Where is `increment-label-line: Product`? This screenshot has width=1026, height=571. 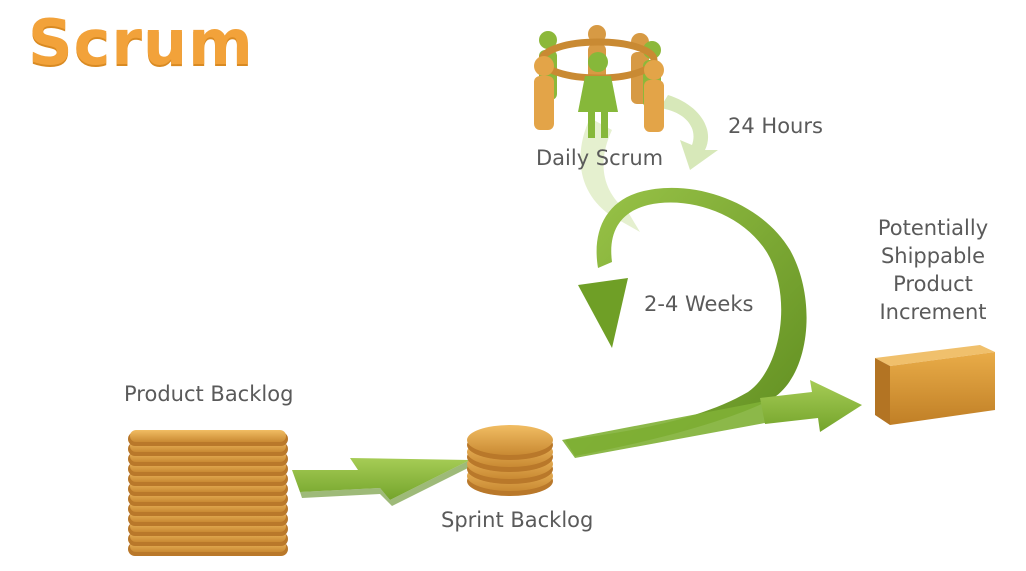
increment-label-line: Product is located at coordinates (933, 284).